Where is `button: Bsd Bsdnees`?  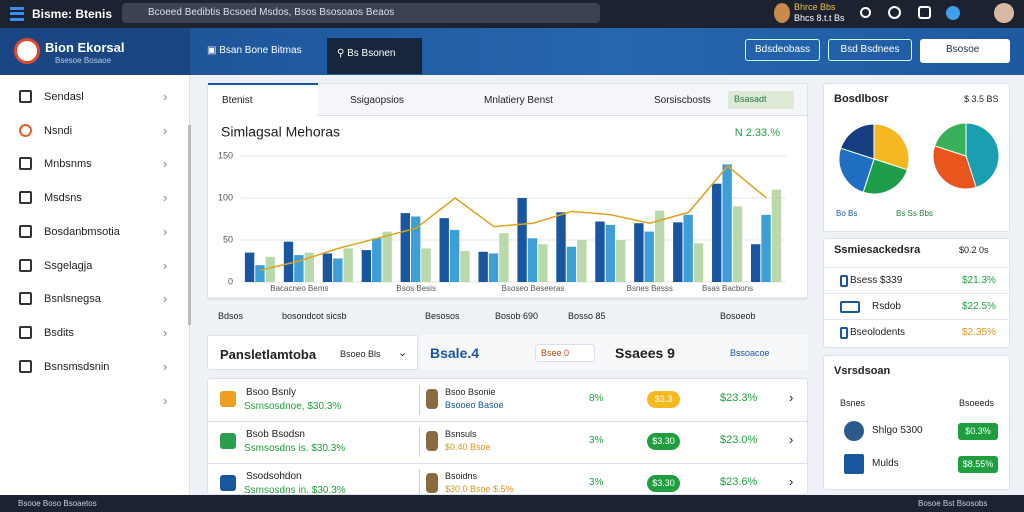
button: Bsd Bsdnees is located at coordinates (870, 50).